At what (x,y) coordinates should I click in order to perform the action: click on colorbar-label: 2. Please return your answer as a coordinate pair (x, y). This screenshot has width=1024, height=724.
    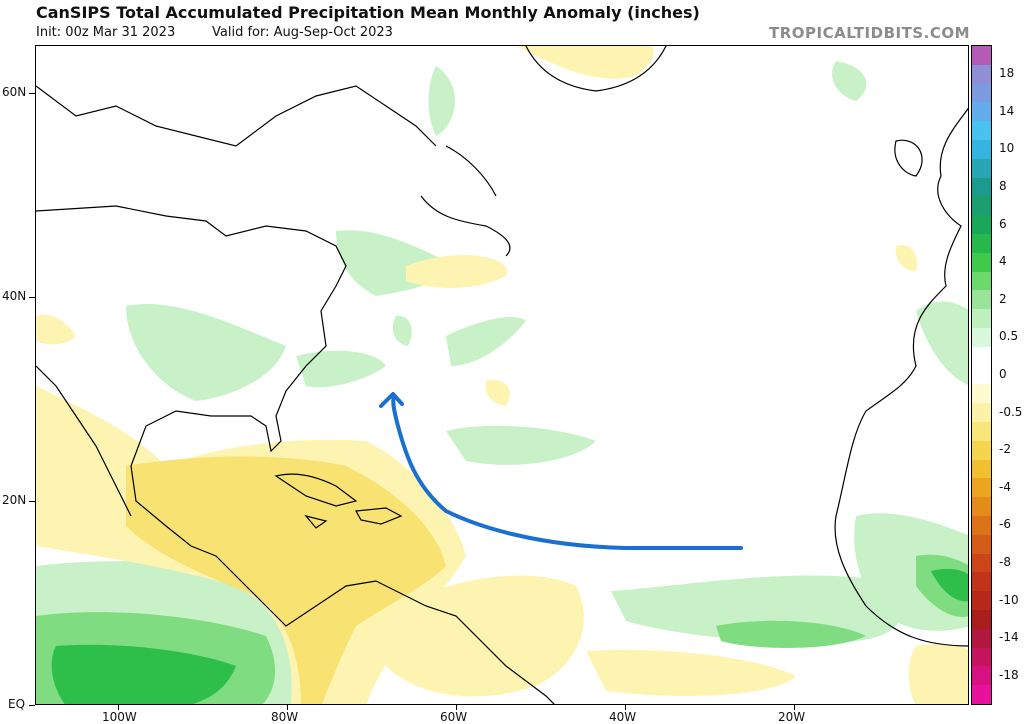
    Looking at the image, I should click on (1003, 298).